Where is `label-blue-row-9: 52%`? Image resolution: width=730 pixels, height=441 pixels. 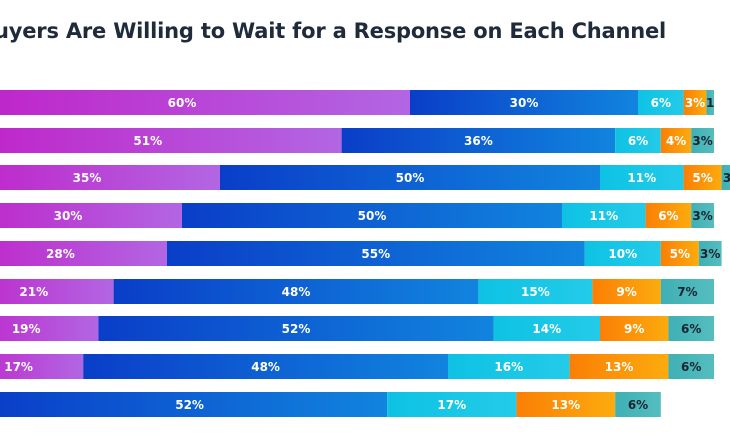
label-blue-row-9: 52% is located at coordinates (189, 405).